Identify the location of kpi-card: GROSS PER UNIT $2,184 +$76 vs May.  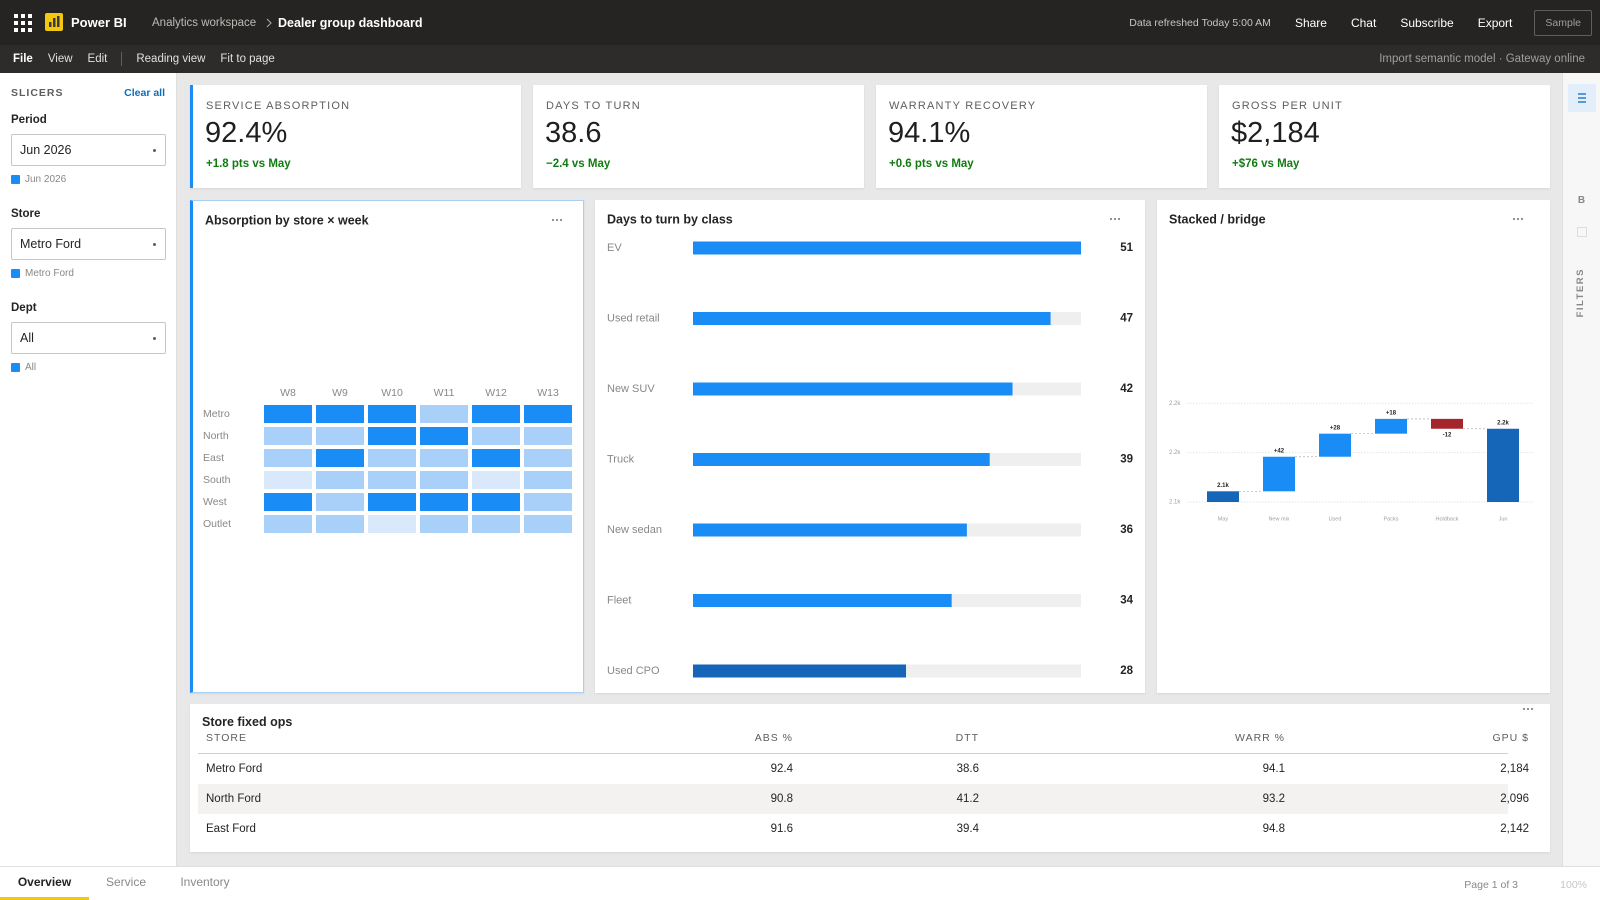
(1384, 136).